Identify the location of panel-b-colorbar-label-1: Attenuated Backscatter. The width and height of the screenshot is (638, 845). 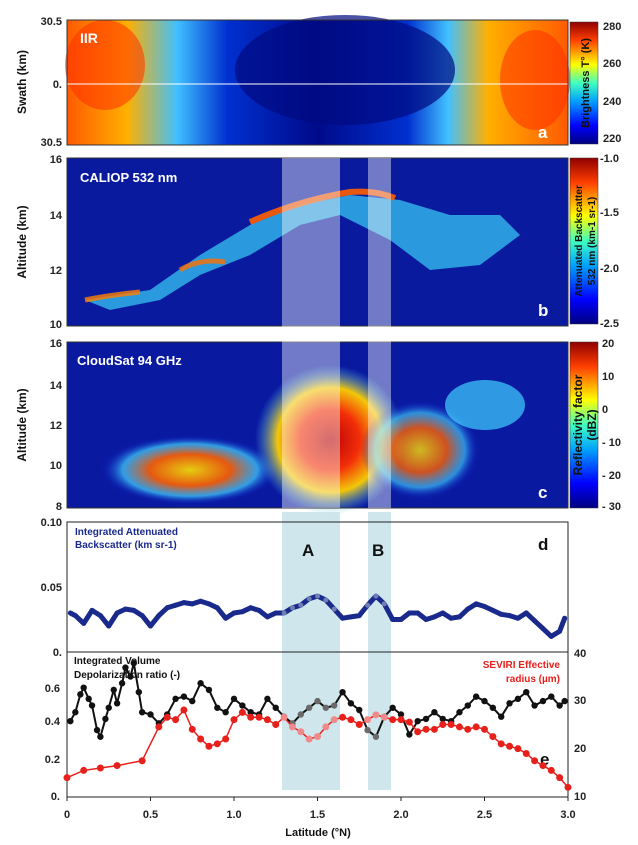
(579, 241).